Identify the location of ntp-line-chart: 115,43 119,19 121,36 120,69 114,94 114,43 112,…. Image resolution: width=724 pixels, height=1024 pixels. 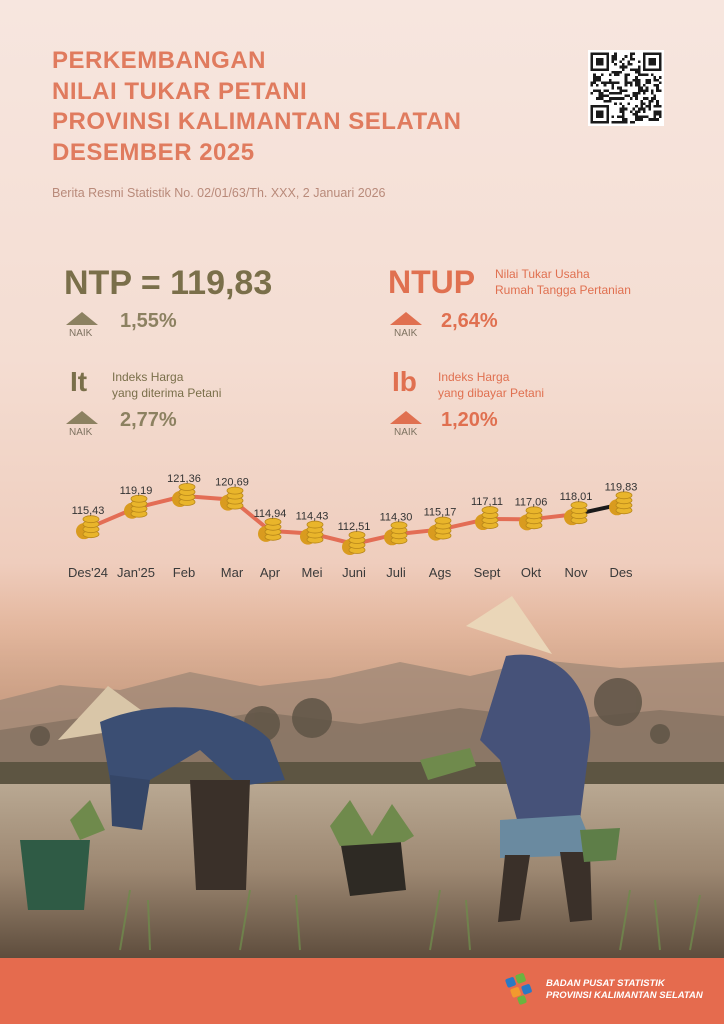
(353, 526).